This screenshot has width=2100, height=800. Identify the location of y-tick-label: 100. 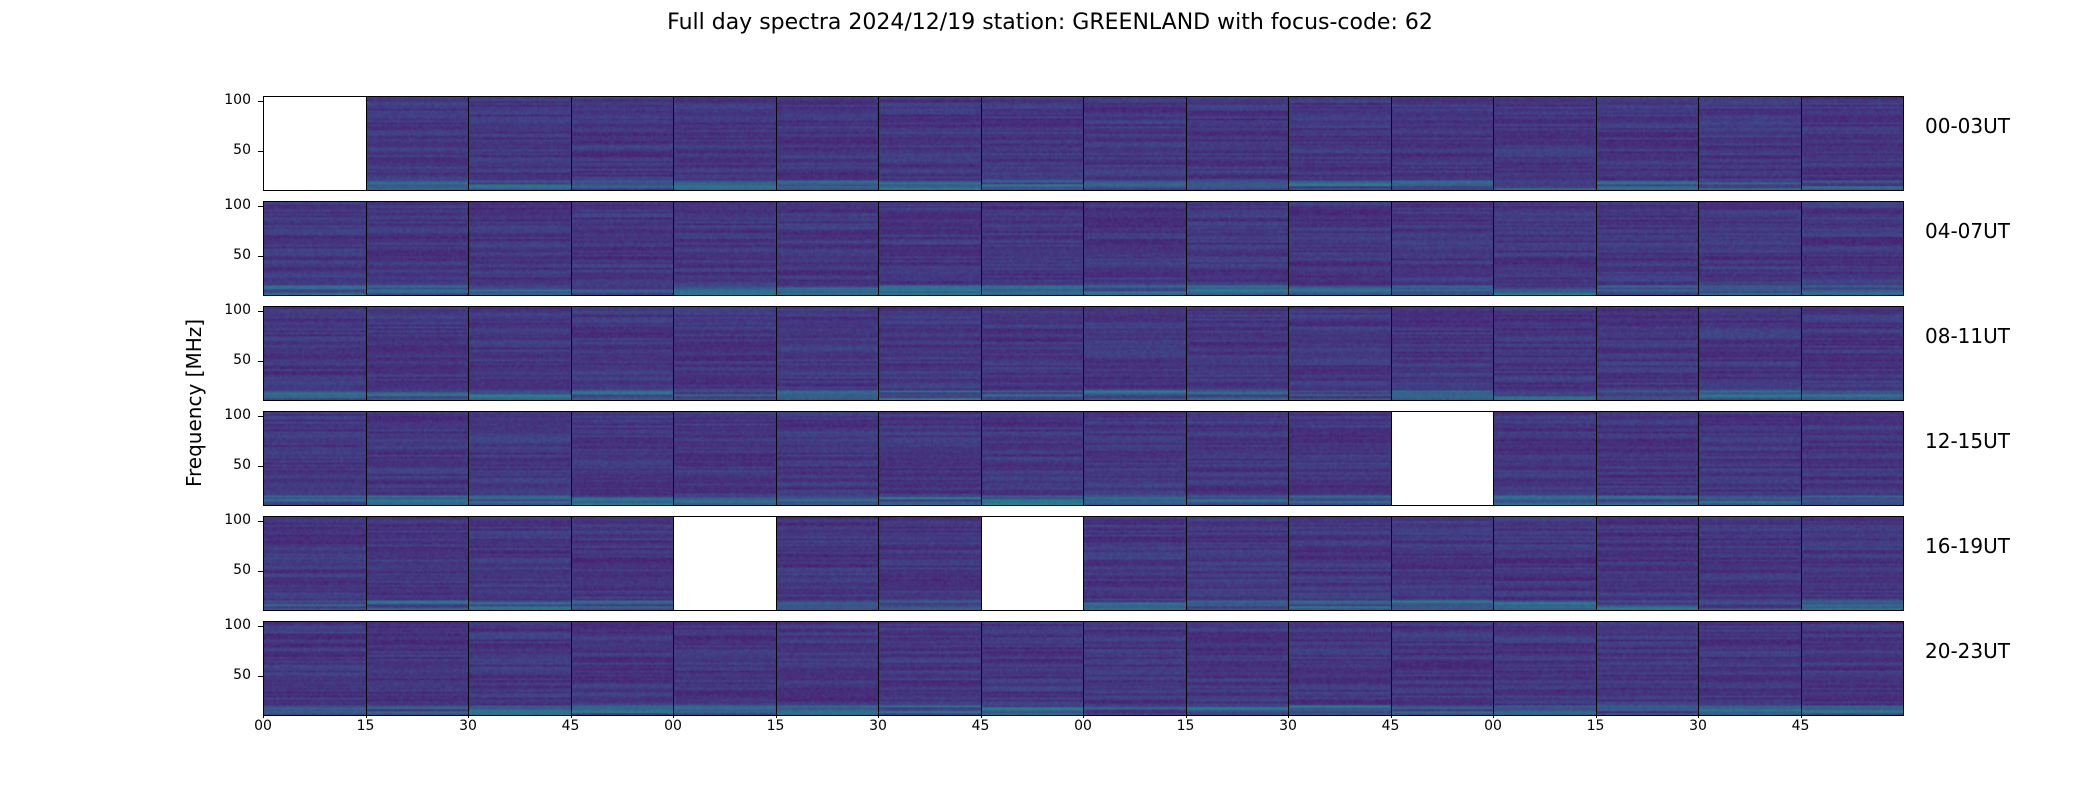
(237, 625).